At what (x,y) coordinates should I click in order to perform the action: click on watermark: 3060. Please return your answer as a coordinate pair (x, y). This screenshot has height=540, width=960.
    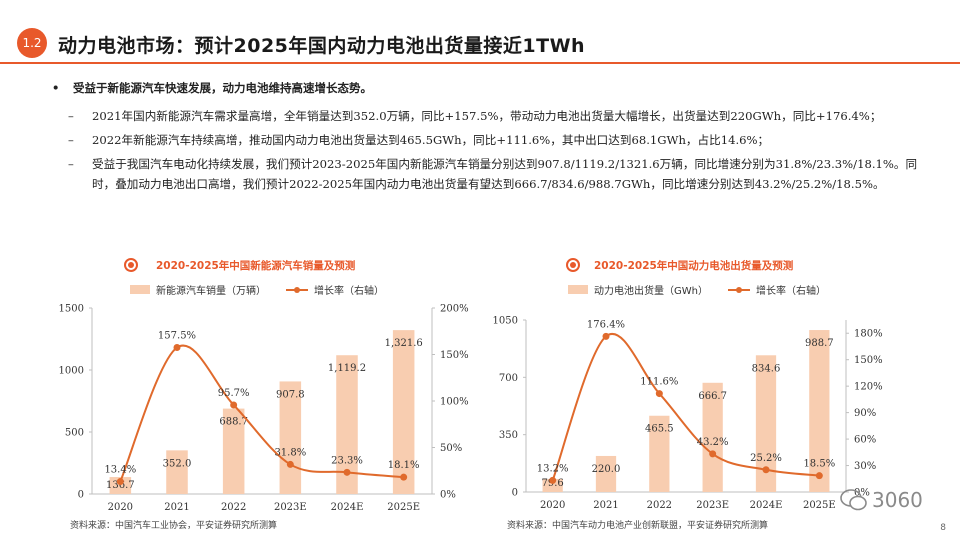
    Looking at the image, I should click on (881, 500).